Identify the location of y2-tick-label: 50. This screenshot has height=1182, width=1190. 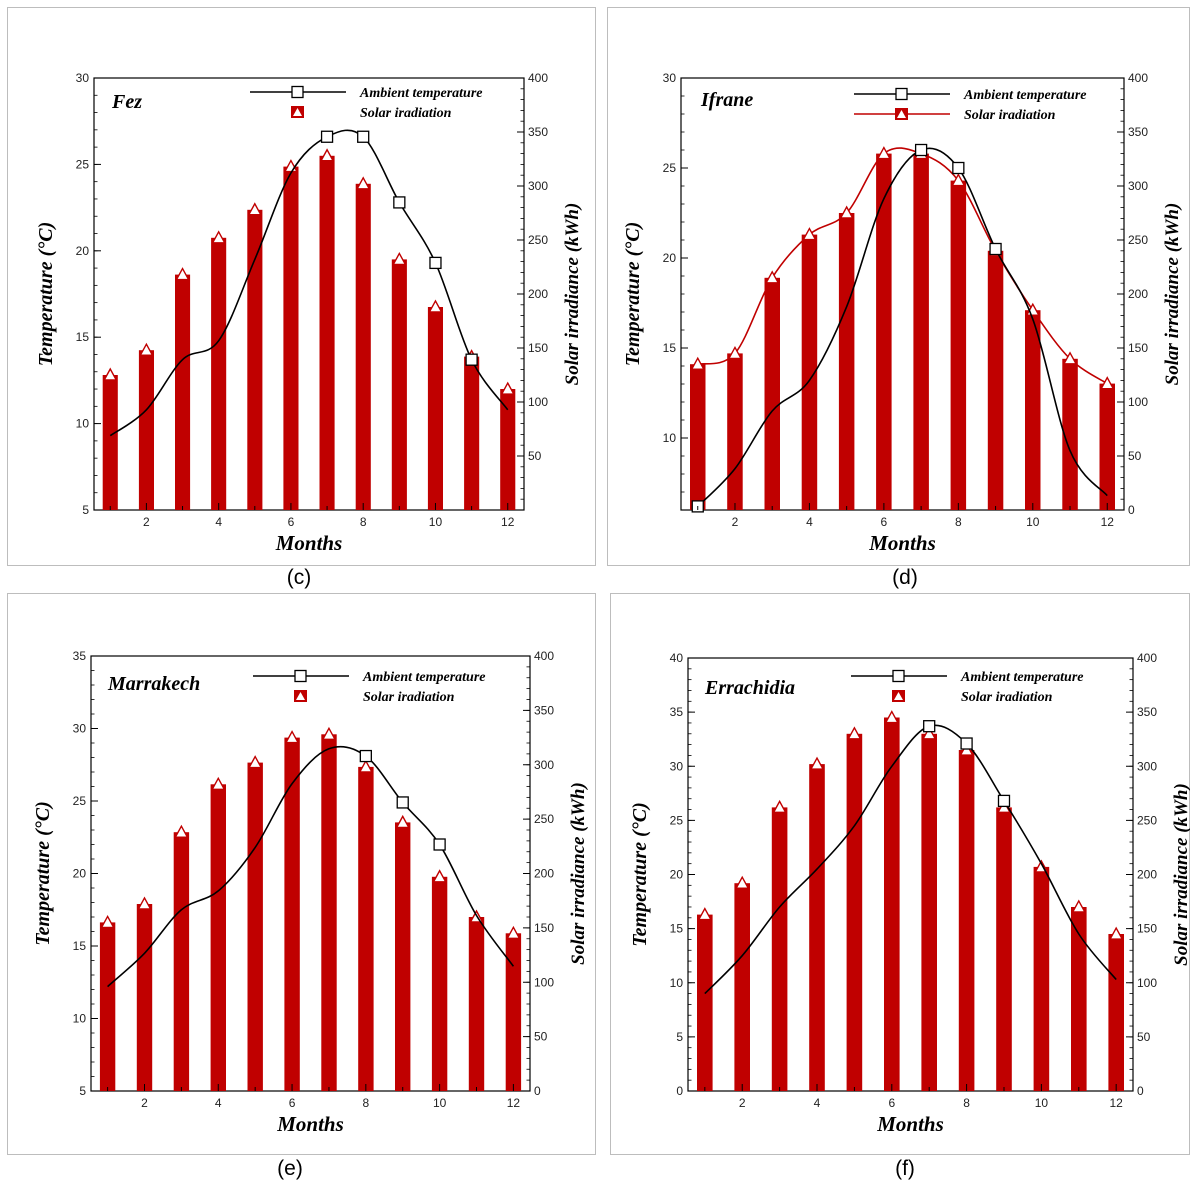
(541, 1037).